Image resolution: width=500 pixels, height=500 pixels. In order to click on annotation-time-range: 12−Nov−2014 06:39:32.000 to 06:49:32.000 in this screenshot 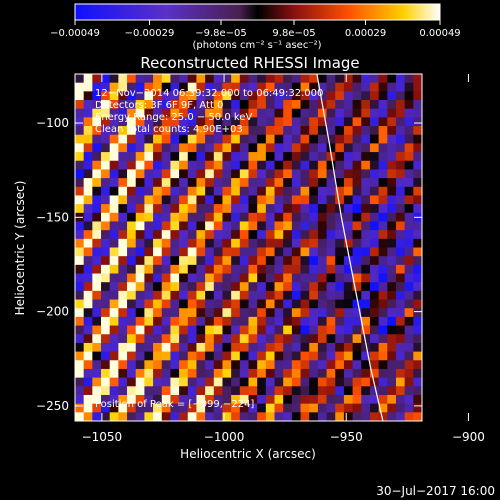, I will do `click(209, 93)`.